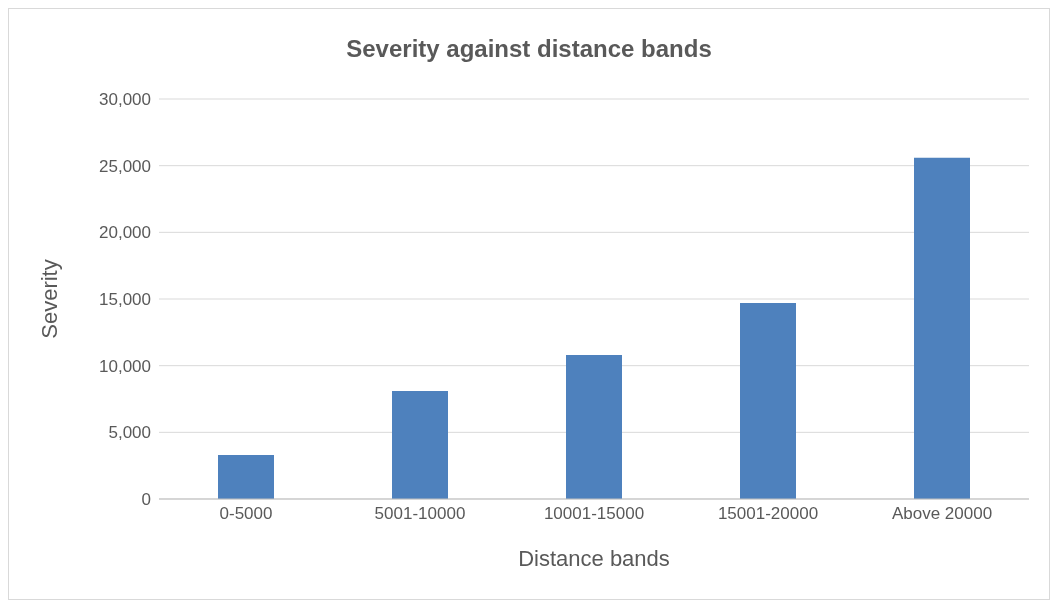 The image size is (1052, 601). I want to click on y-tick-label: 30,000, so click(125, 100).